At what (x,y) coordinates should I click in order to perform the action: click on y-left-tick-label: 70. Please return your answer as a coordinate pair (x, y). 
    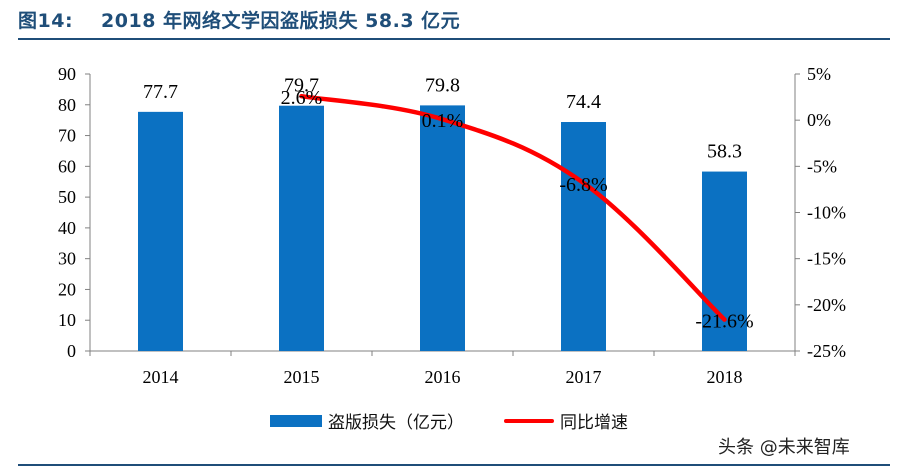
    Looking at the image, I should click on (67, 136).